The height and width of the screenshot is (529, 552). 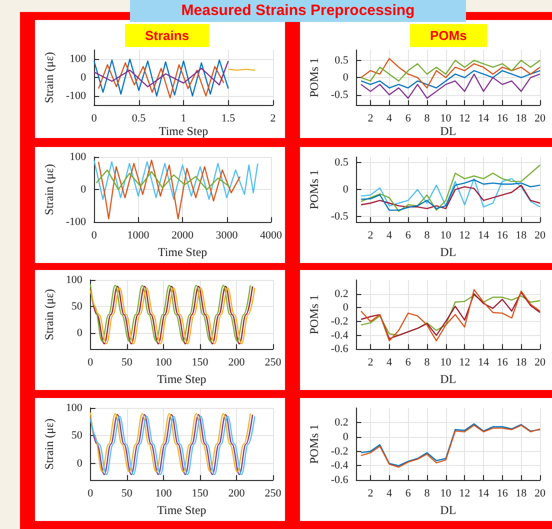 What do you see at coordinates (341, 162) in the screenshot?
I see `y-tick-label: 0.5` at bounding box center [341, 162].